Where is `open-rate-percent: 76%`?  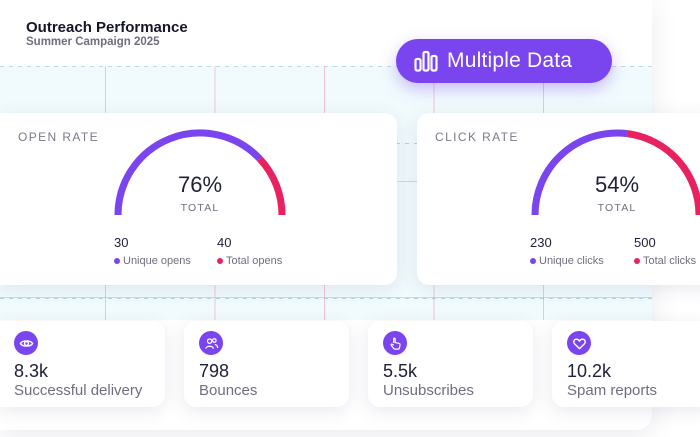 open-rate-percent: 76% is located at coordinates (200, 184).